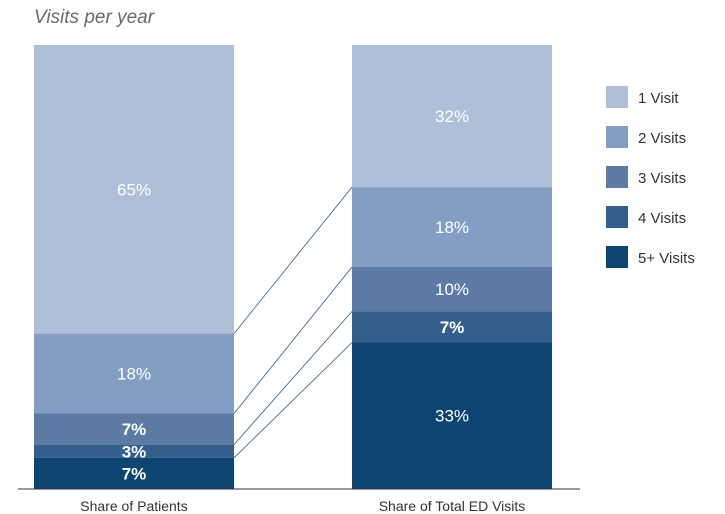 The image size is (725, 514). What do you see at coordinates (658, 98) in the screenshot?
I see `legend-label: 1 Visit` at bounding box center [658, 98].